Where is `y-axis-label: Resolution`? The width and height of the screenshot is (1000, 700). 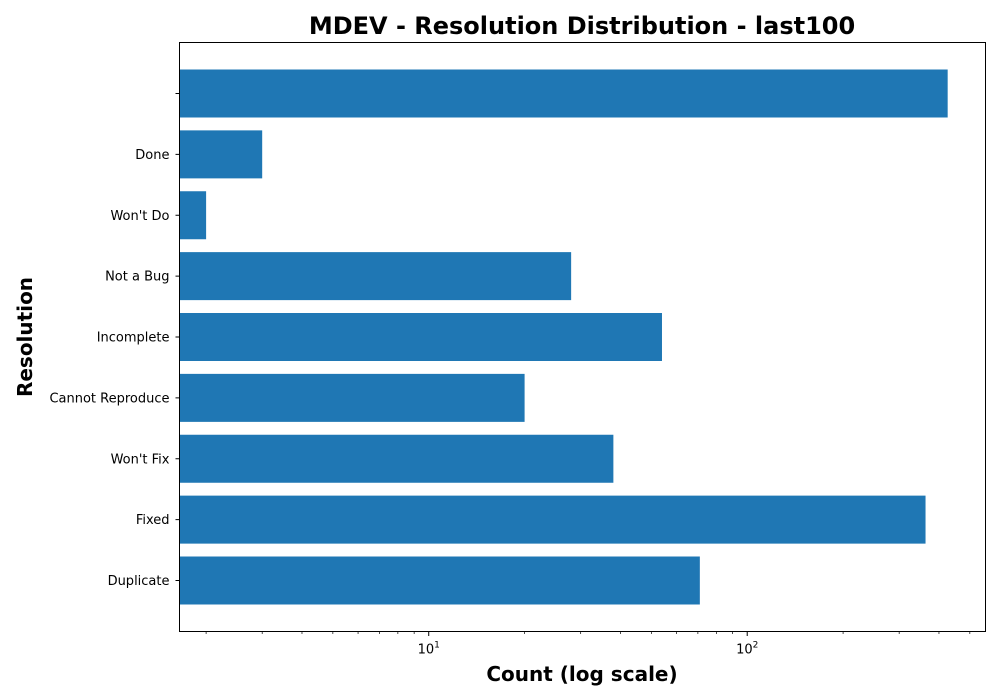
y-axis-label: Resolution is located at coordinates (25, 337).